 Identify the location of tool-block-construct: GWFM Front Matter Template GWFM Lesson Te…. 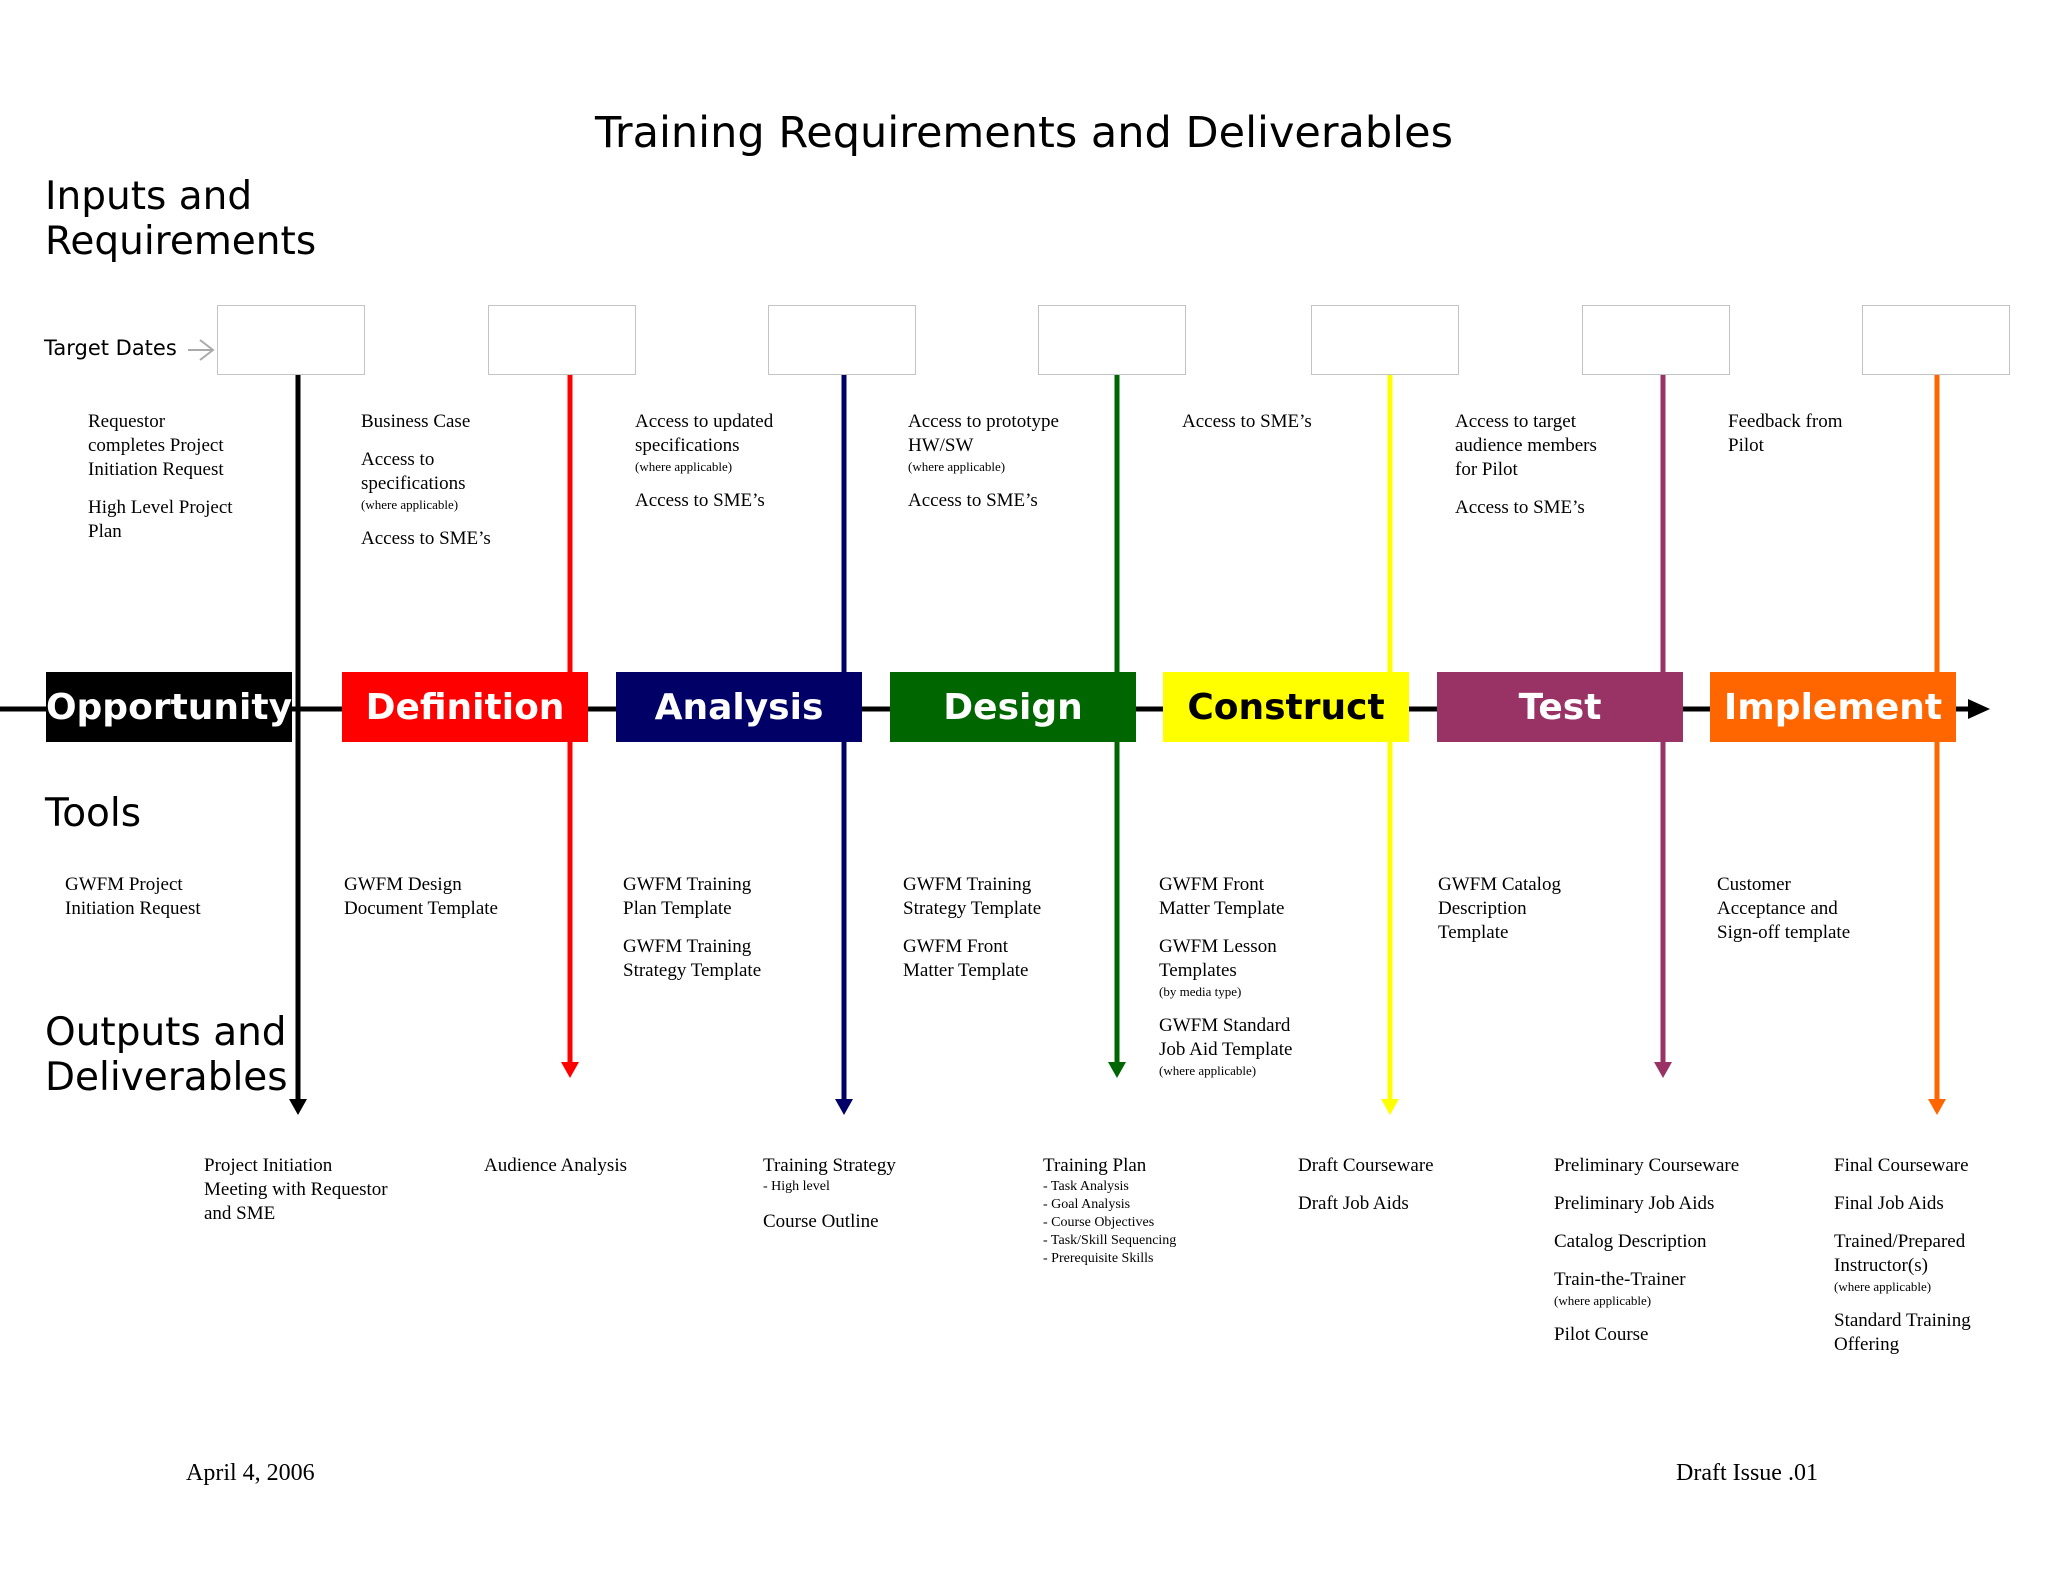
(1284, 976).